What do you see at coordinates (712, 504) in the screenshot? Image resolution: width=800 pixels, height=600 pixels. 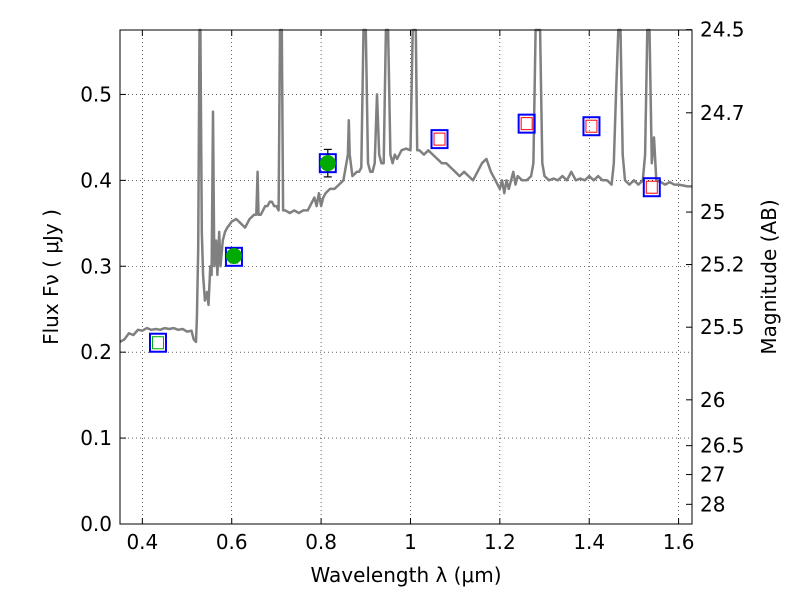 I see `y2-tick-label: 28` at bounding box center [712, 504].